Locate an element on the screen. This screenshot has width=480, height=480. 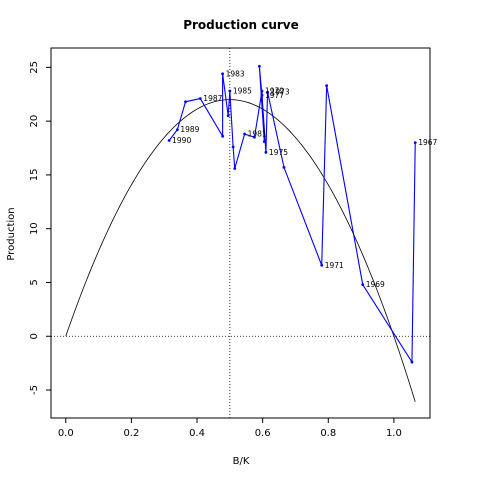
year-label: 1979 is located at coordinates (274, 91).